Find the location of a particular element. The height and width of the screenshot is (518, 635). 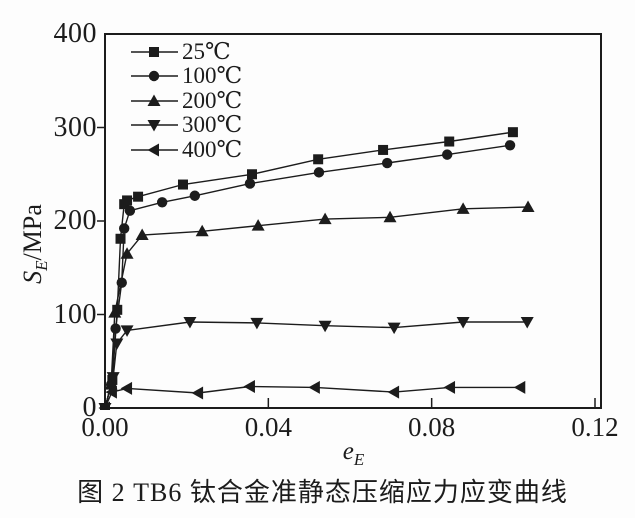

legend-item-400c: 400℃ is located at coordinates (187, 149).